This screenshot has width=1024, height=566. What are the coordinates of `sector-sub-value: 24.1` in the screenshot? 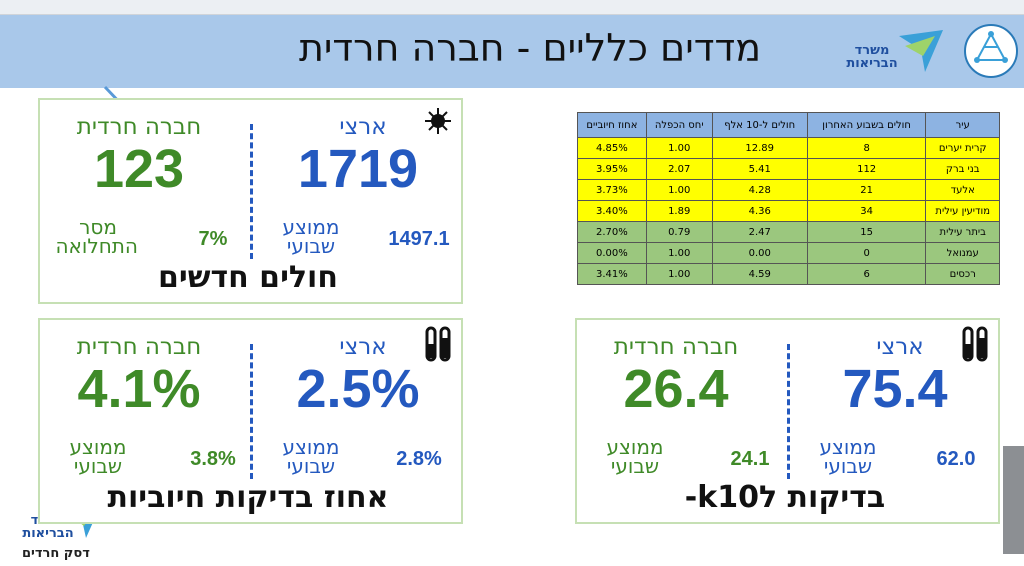 It's located at (750, 459).